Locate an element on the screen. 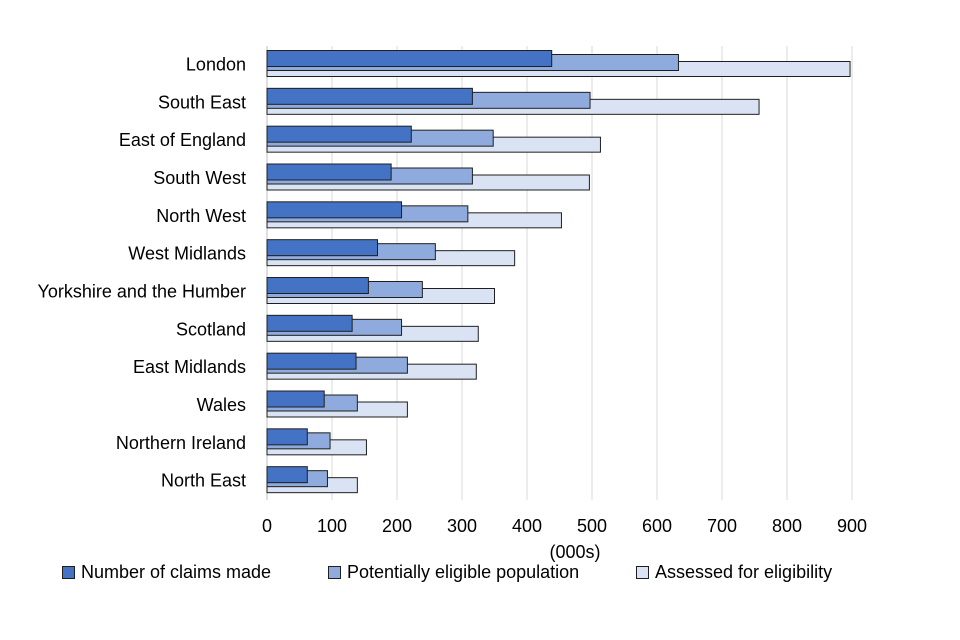 The width and height of the screenshot is (960, 640). legend-item-claims: Number of claims made is located at coordinates (166, 572).